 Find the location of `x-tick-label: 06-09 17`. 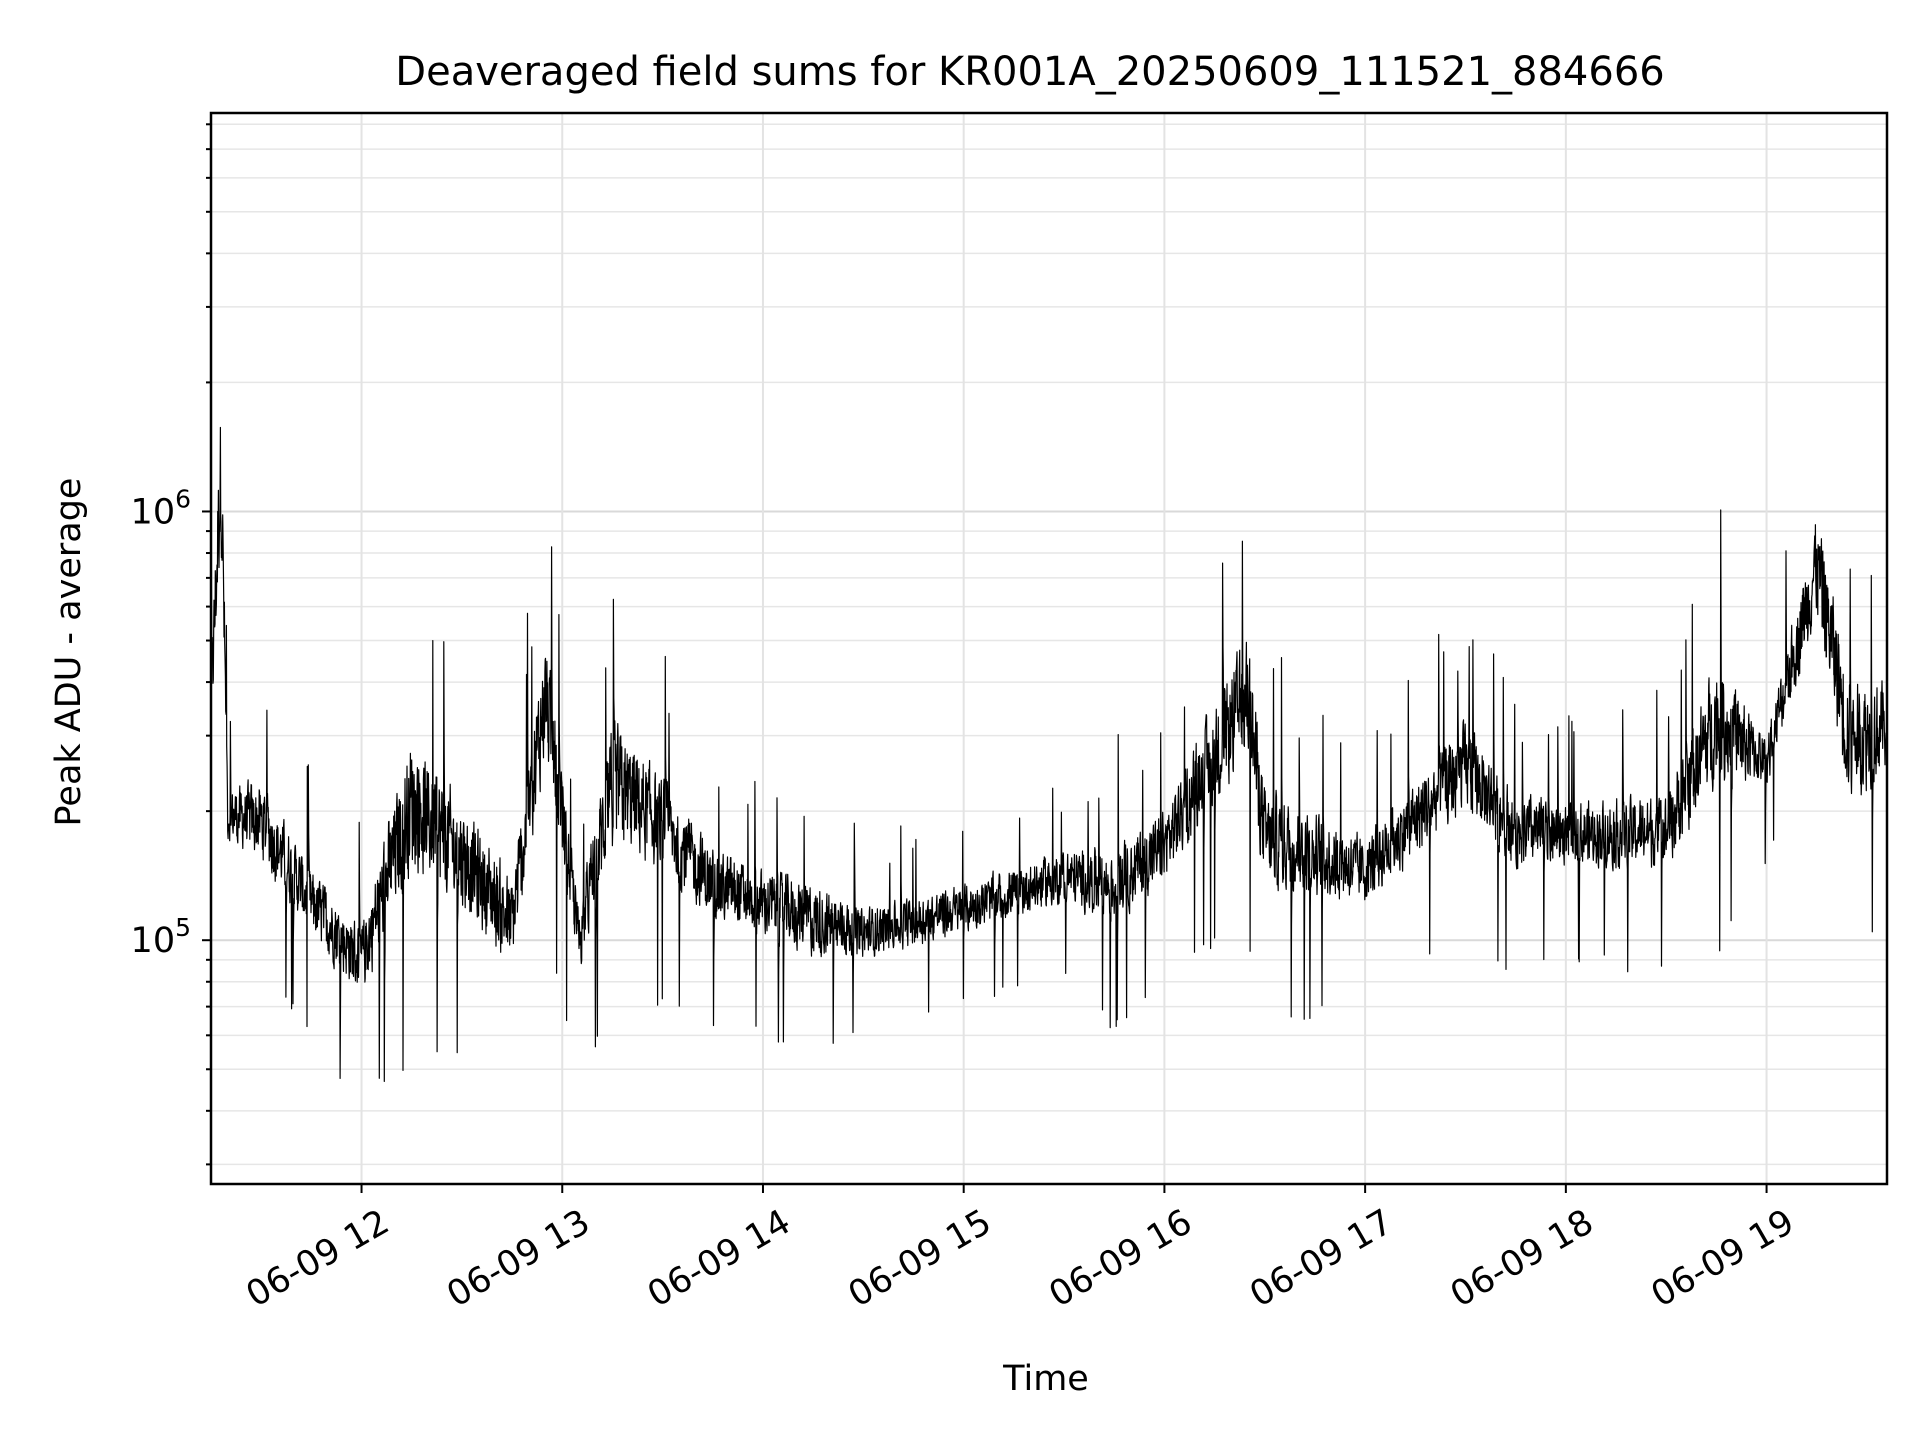

x-tick-label: 06-09 17 is located at coordinates (1321, 1258).